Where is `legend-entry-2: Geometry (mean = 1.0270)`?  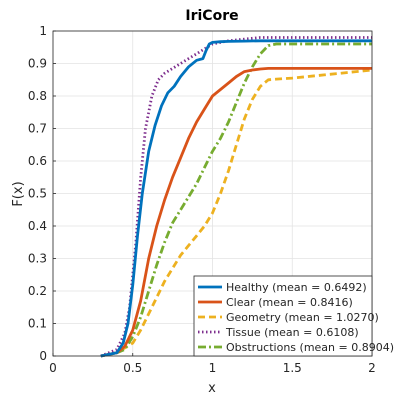 legend-entry-2: Geometry (mean = 1.0270) is located at coordinates (302, 317).